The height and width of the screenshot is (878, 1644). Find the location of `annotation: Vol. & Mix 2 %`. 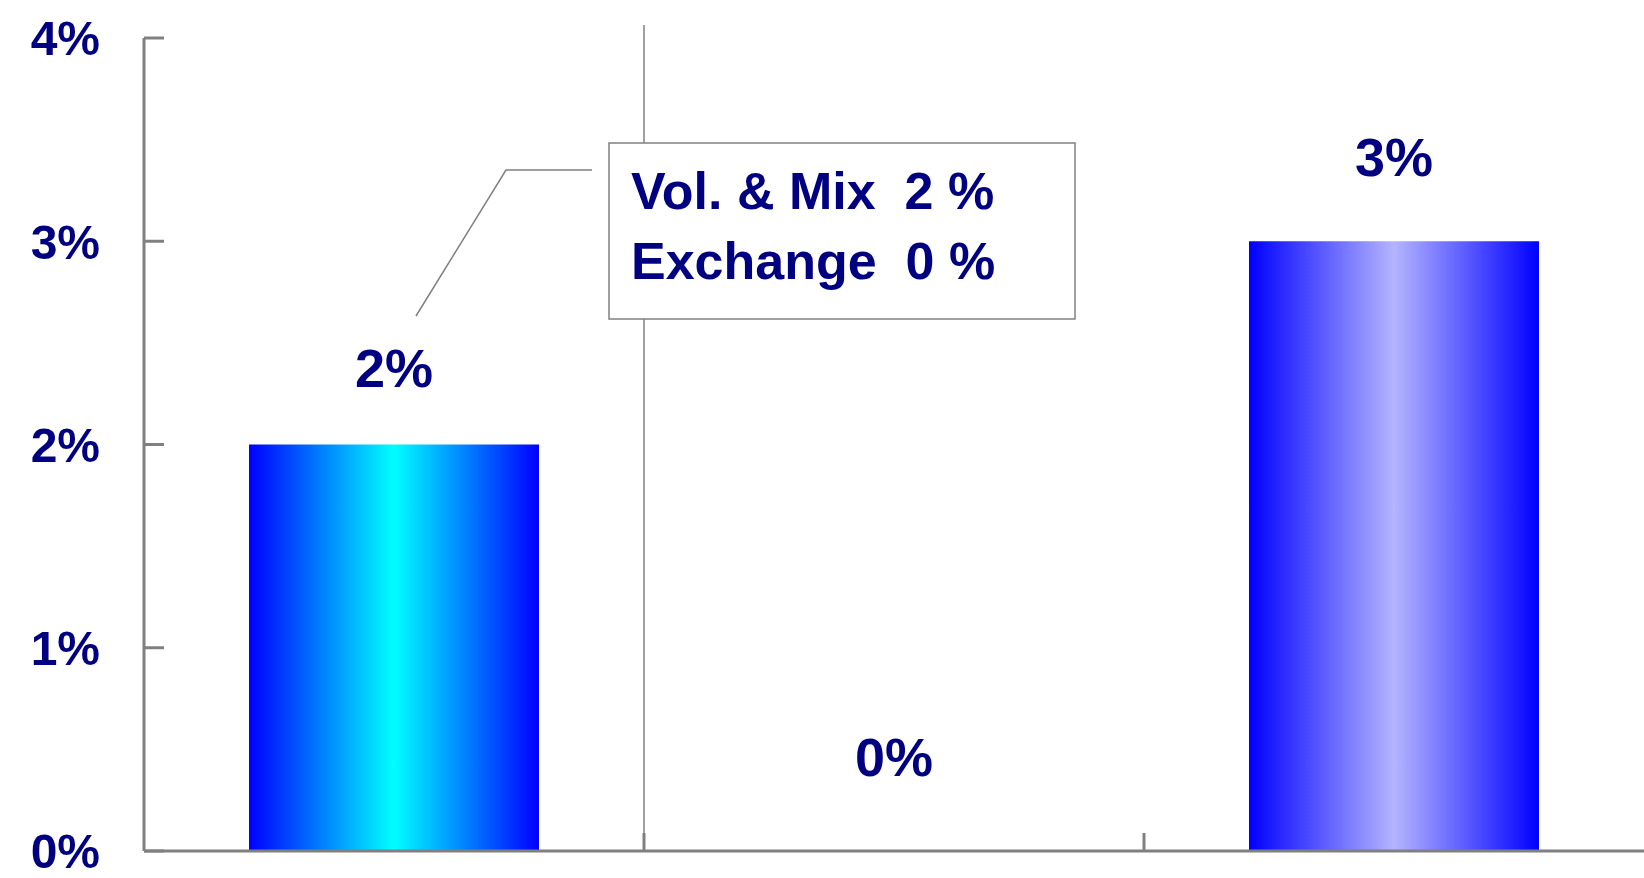

annotation: Vol. & Mix 2 % is located at coordinates (813, 191).